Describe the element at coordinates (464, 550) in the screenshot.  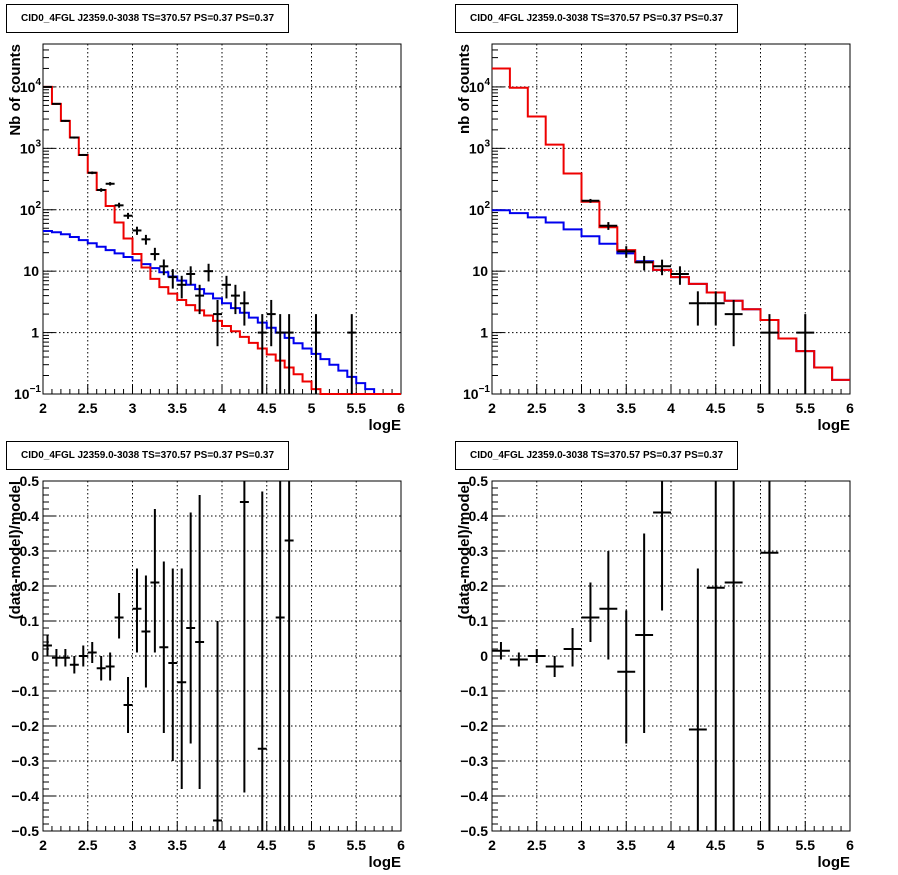
I see `y-axis-label: (data-model)/model` at that location.